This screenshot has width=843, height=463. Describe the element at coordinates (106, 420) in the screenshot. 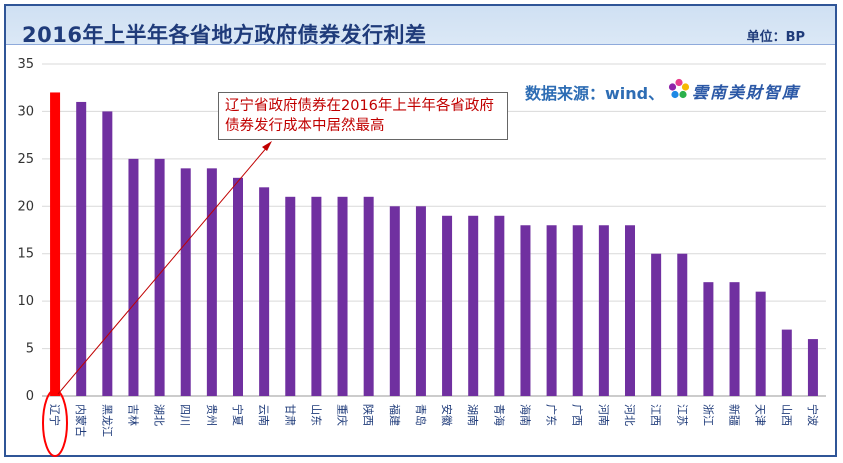

I see `x-category-label: 黑龙江` at that location.